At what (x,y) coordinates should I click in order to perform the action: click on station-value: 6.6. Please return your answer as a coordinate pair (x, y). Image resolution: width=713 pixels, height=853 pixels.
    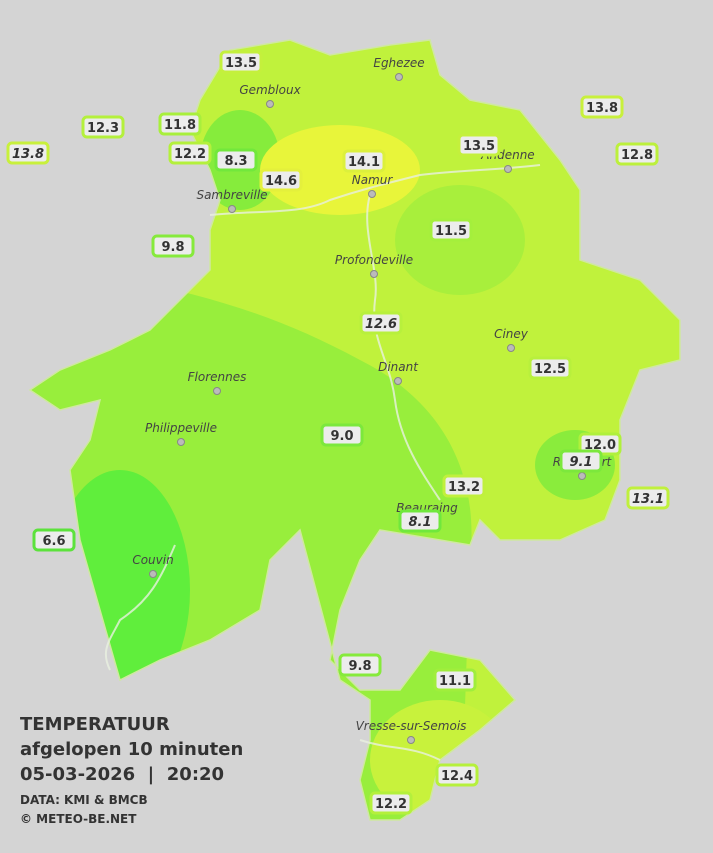
    Looking at the image, I should click on (53, 541).